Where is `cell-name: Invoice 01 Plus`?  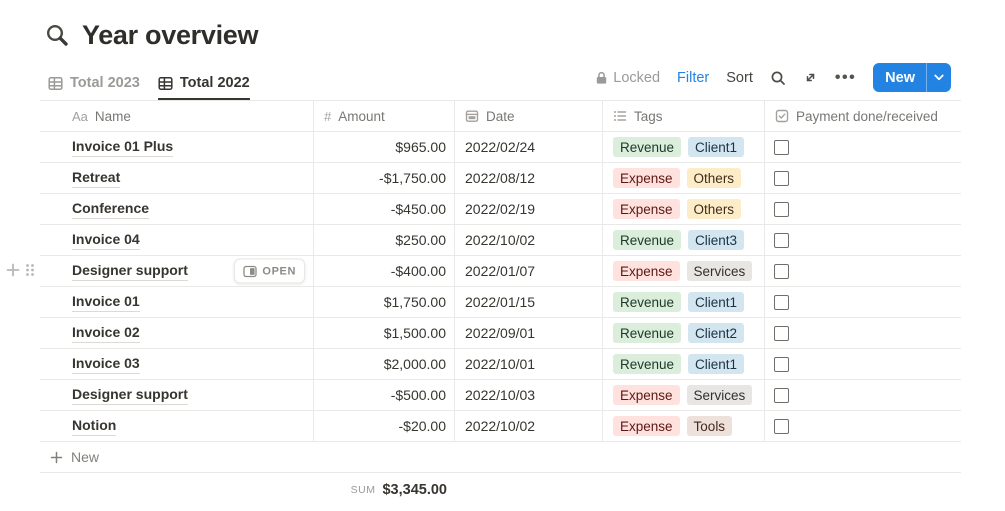 cell-name: Invoice 01 Plus is located at coordinates (177, 147).